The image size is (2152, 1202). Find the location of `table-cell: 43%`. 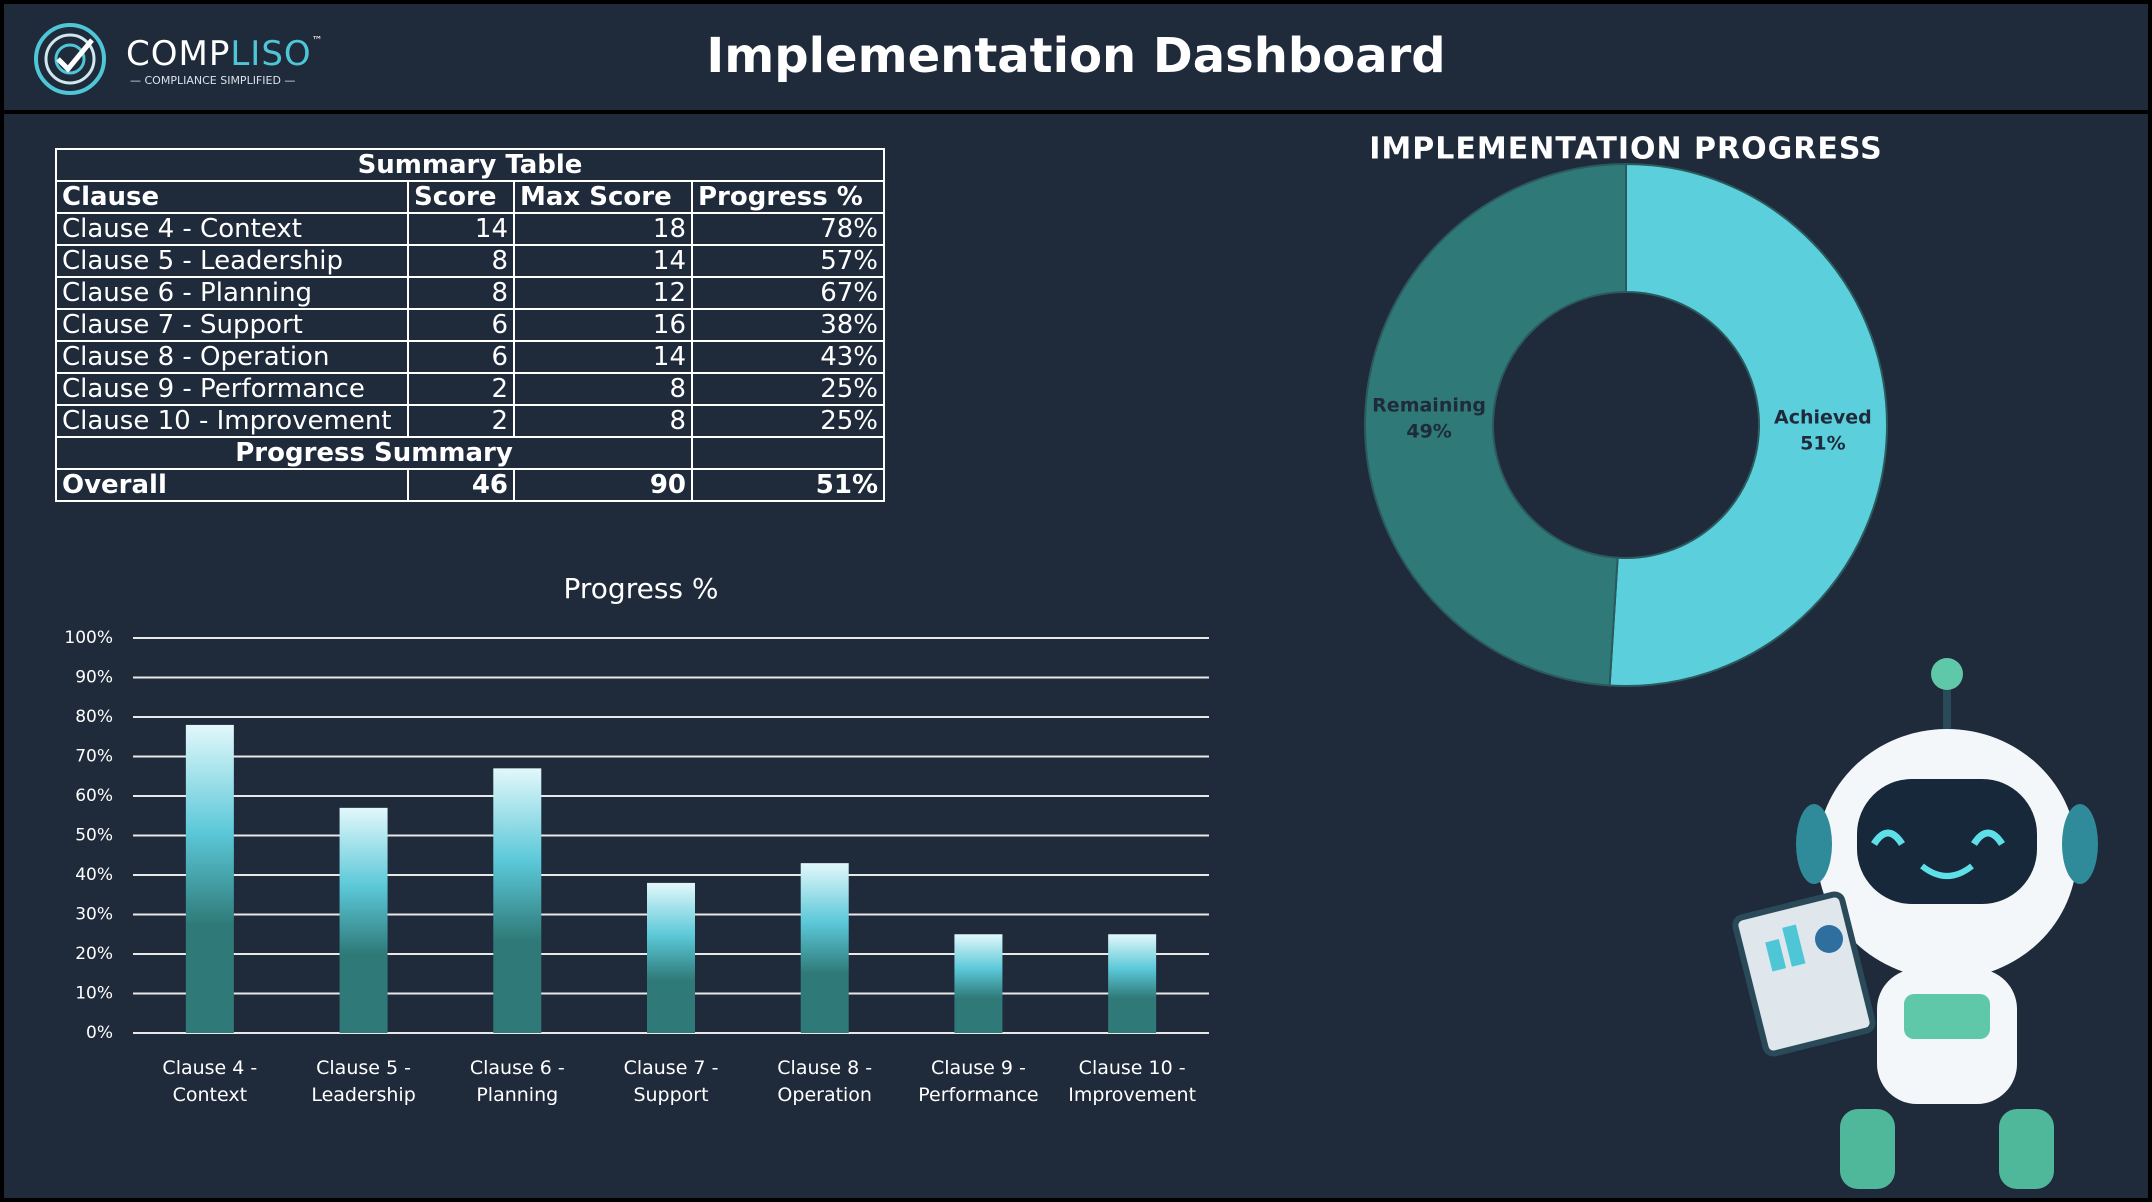

table-cell: 43% is located at coordinates (788, 357).